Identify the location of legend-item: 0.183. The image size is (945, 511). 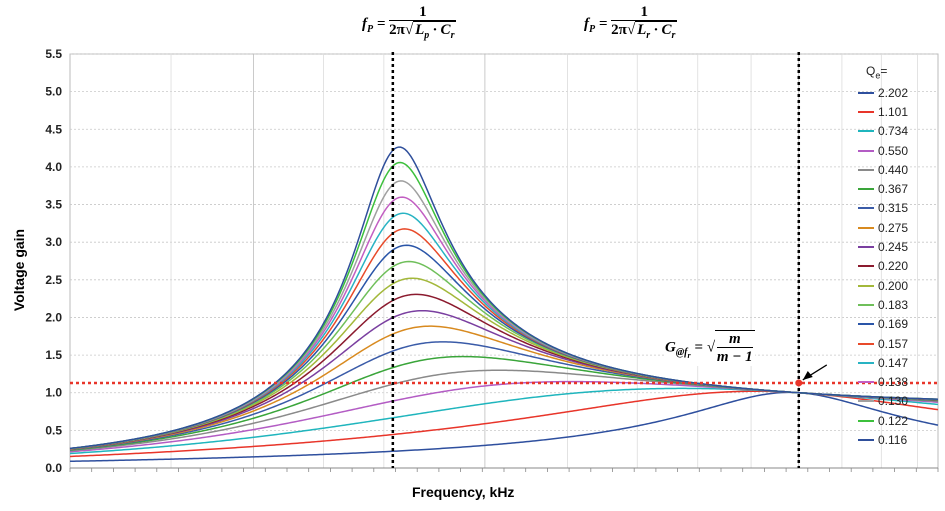
(901, 304).